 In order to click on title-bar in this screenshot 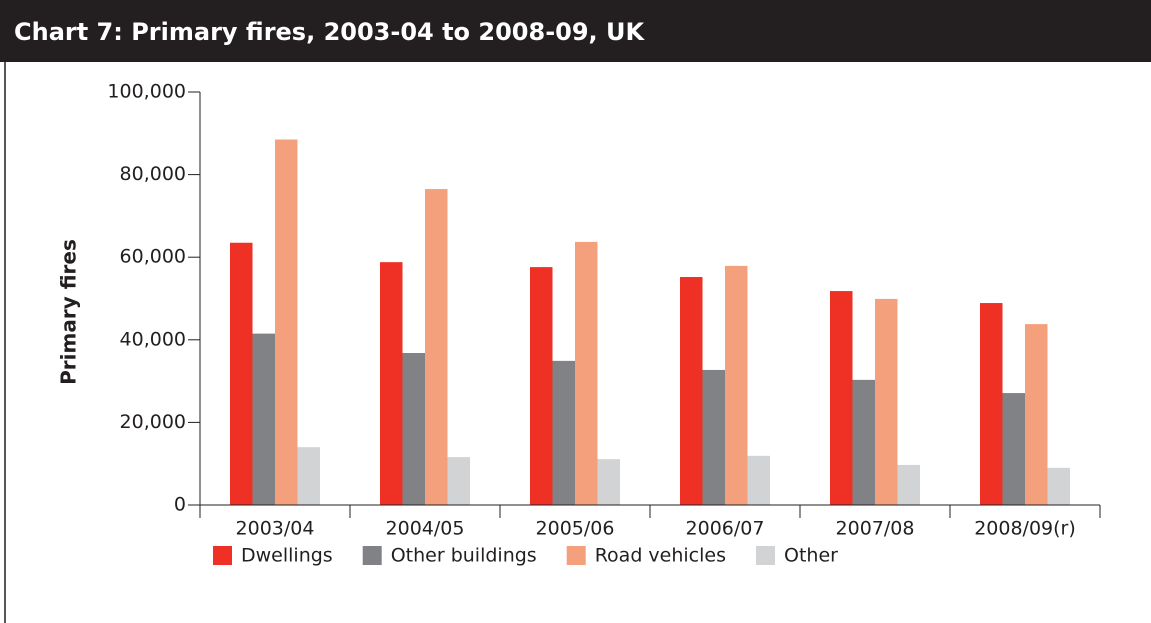, I will do `click(575, 31)`.